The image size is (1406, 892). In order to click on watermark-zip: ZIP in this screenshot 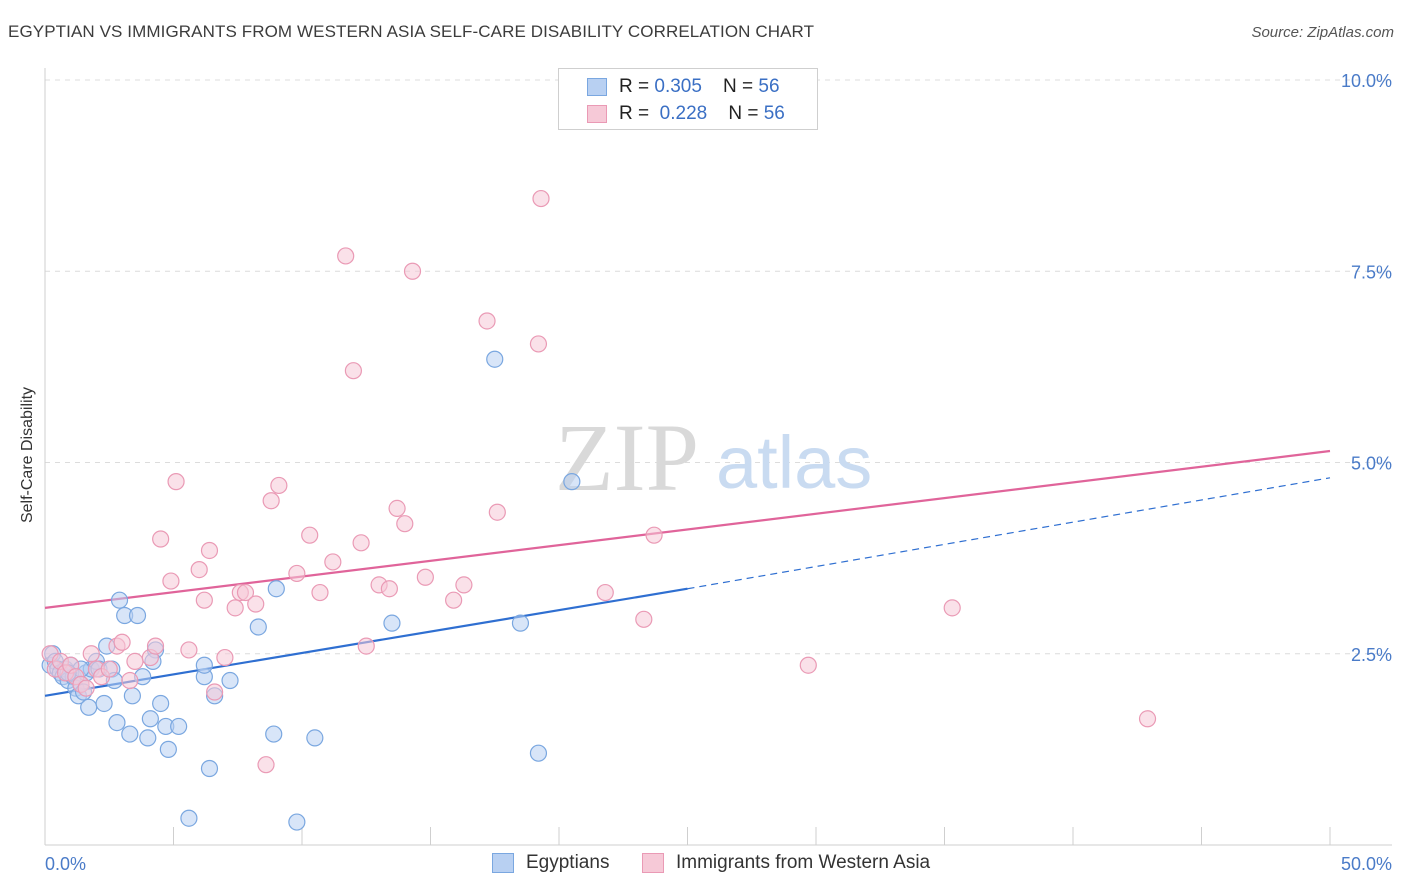, I will do `click(627, 457)`.